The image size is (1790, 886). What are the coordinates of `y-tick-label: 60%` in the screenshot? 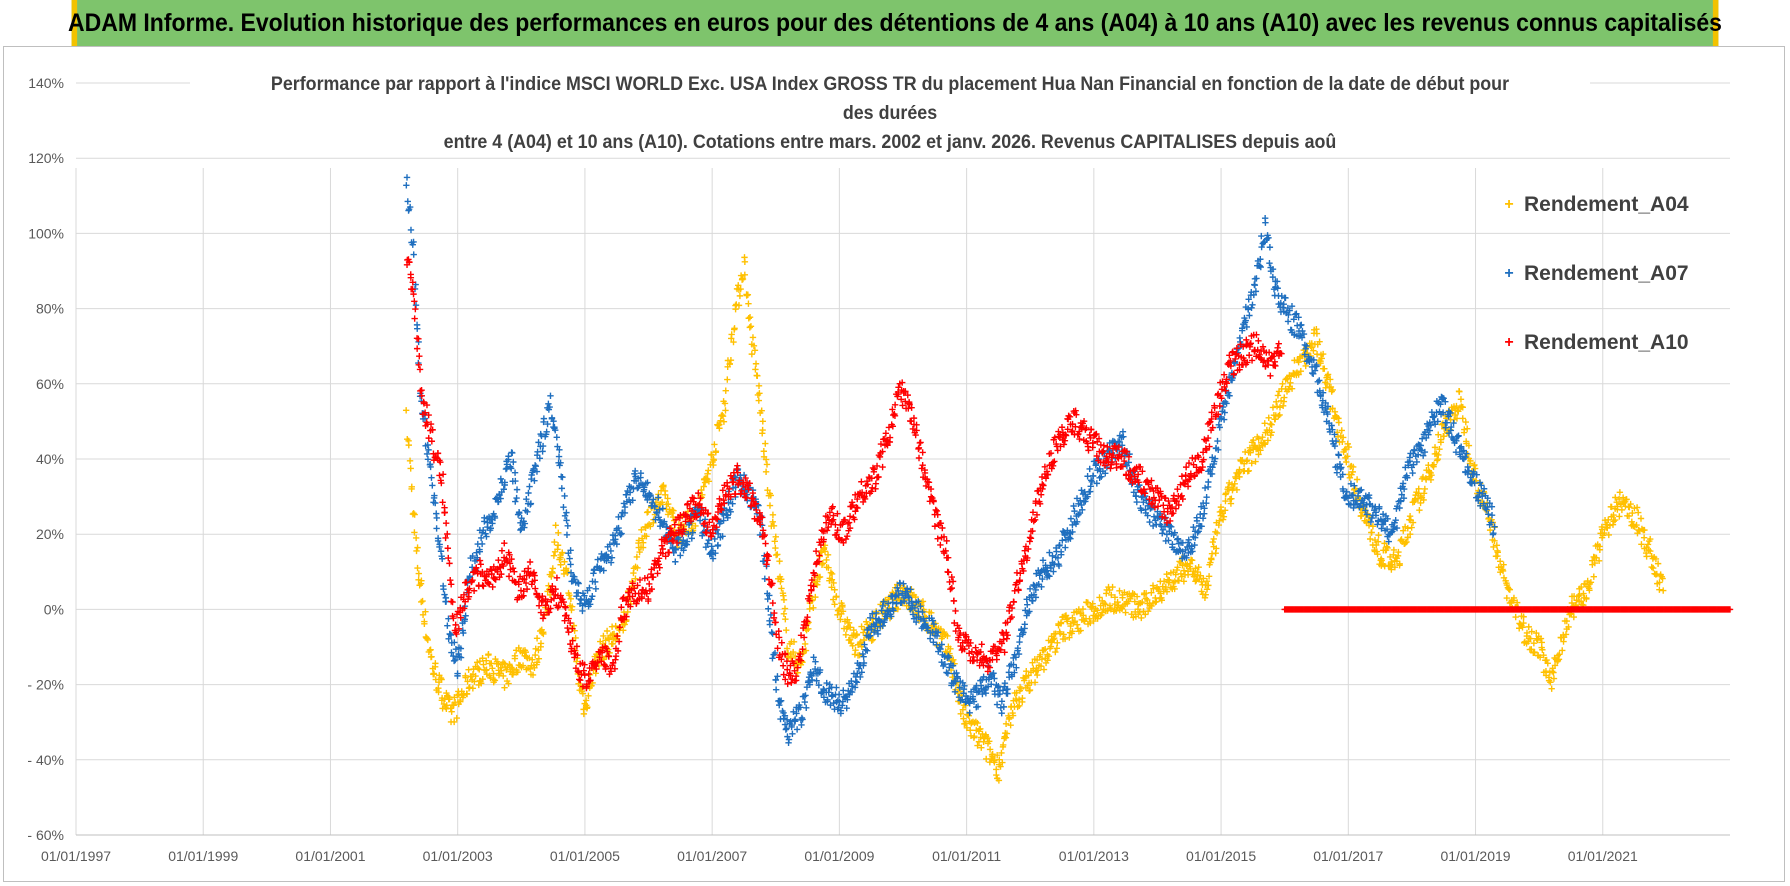 It's located at (50, 384).